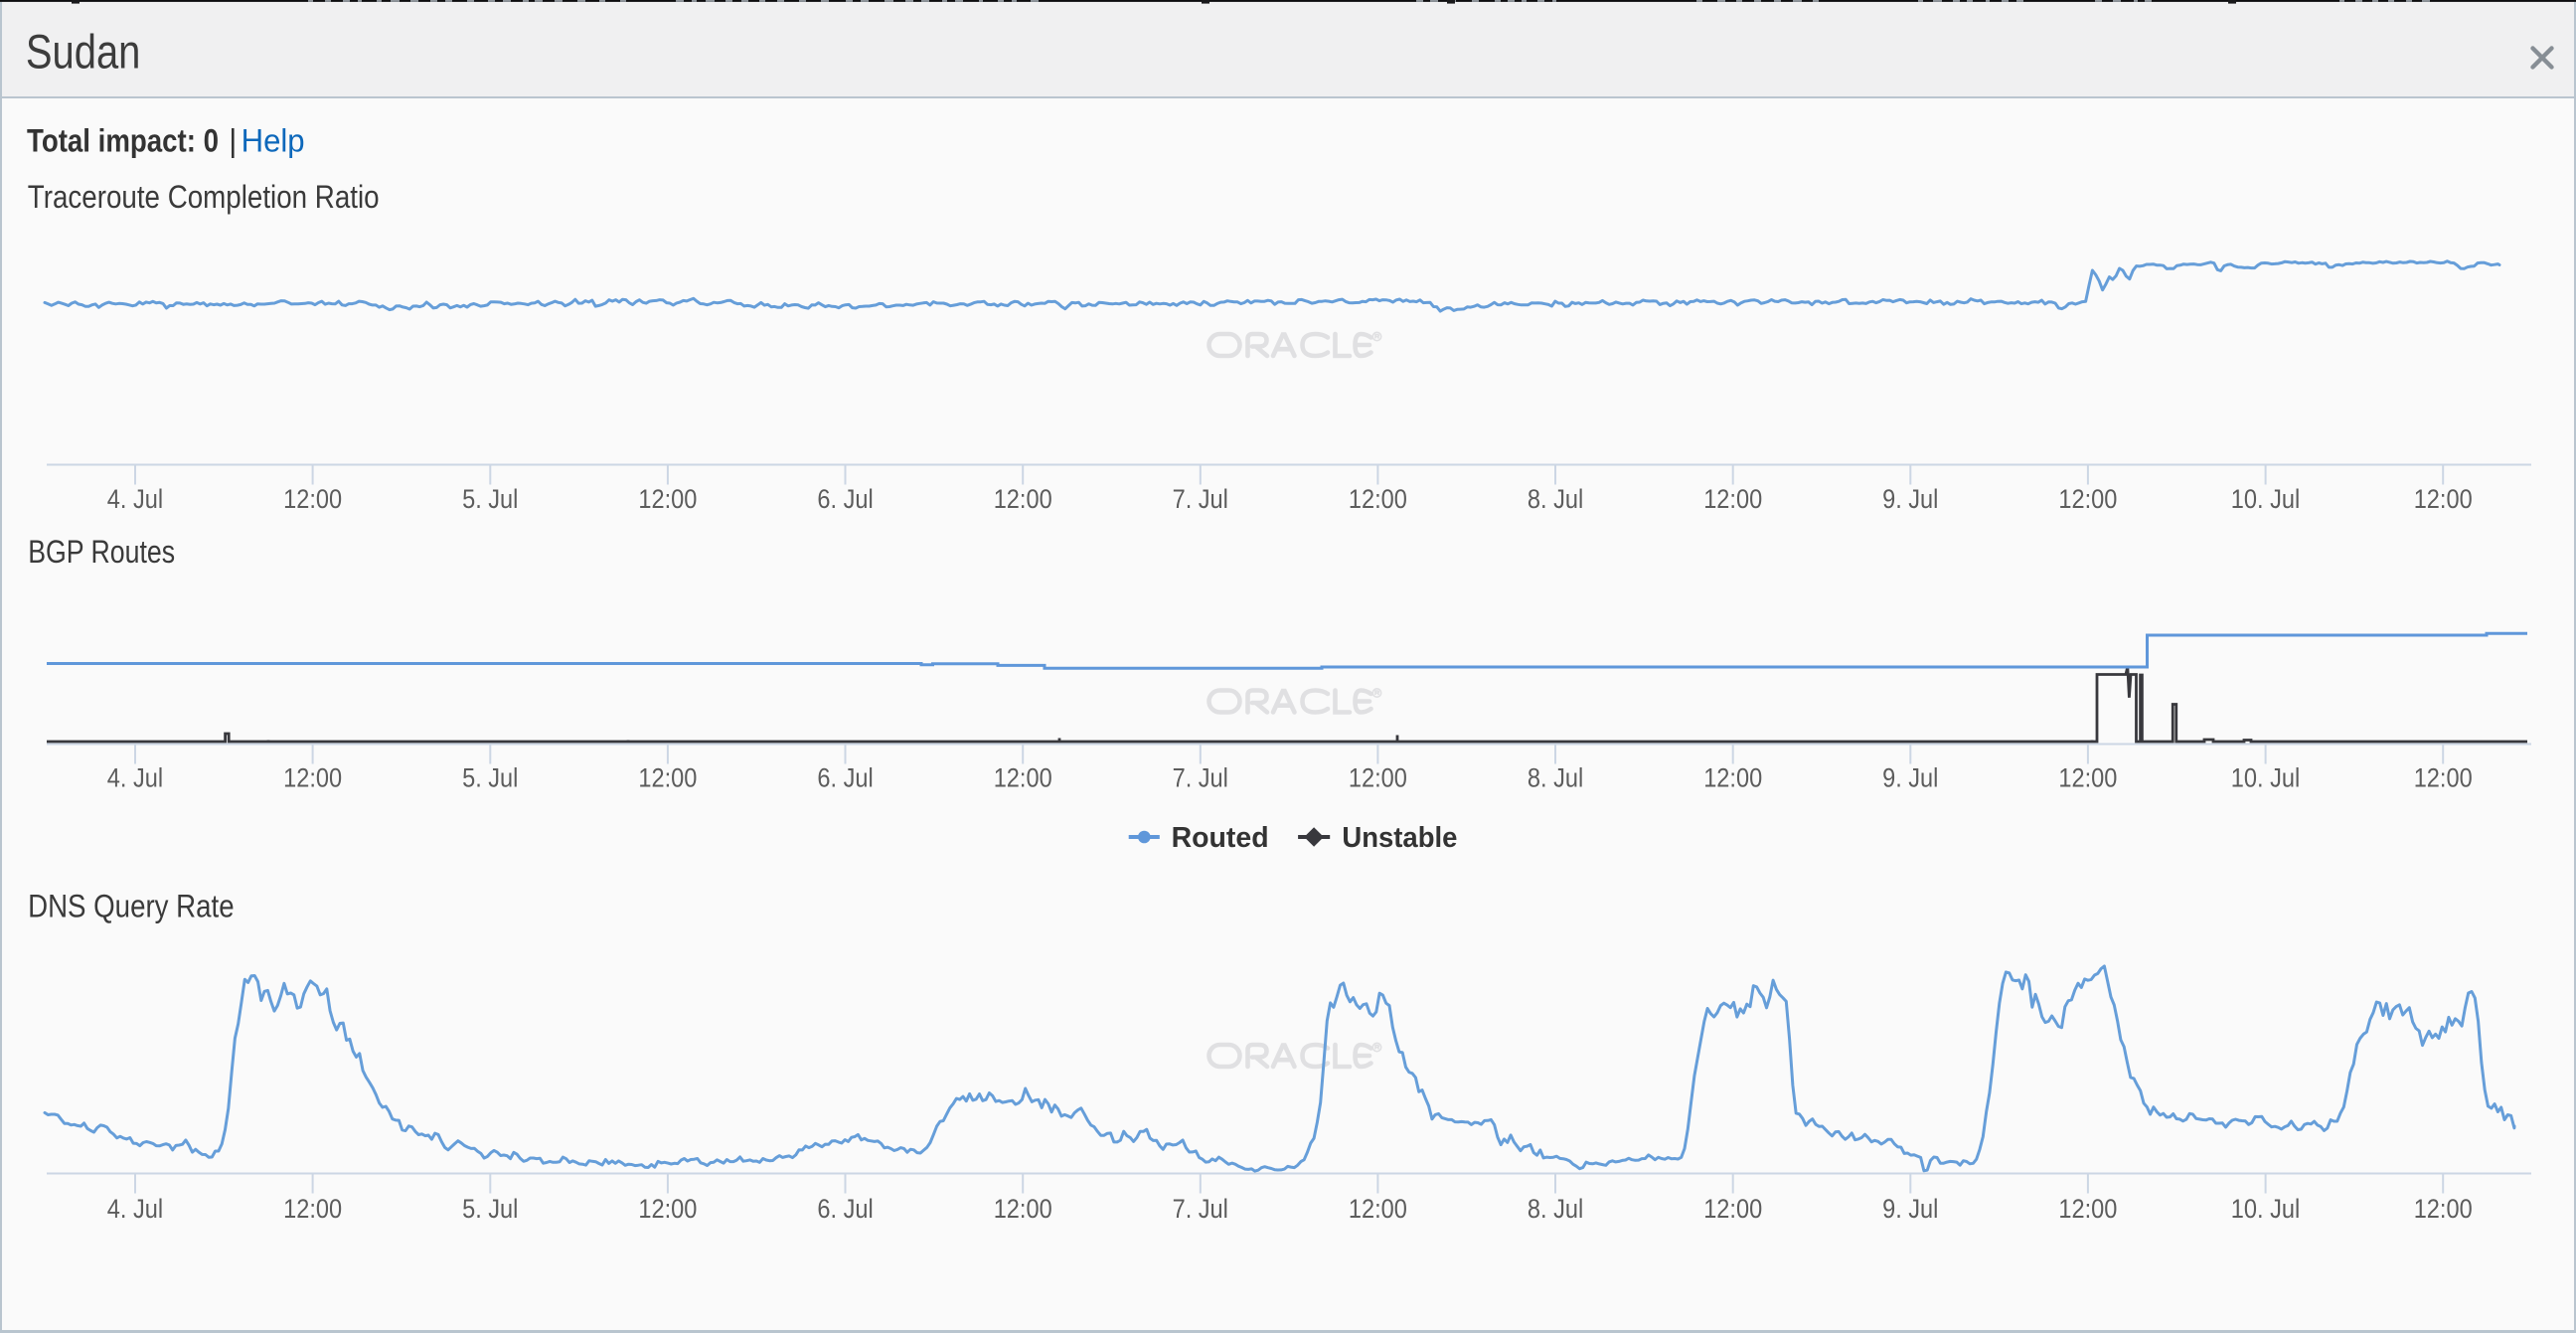 The image size is (2576, 1333). What do you see at coordinates (273, 141) in the screenshot?
I see `svg-text: Help` at bounding box center [273, 141].